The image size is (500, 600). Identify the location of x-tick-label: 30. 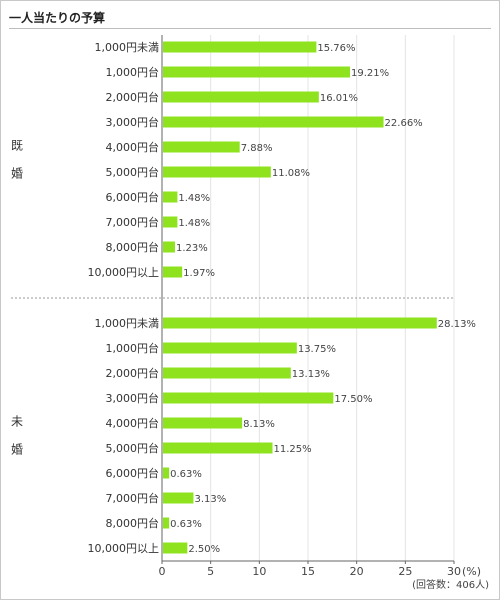
(454, 571).